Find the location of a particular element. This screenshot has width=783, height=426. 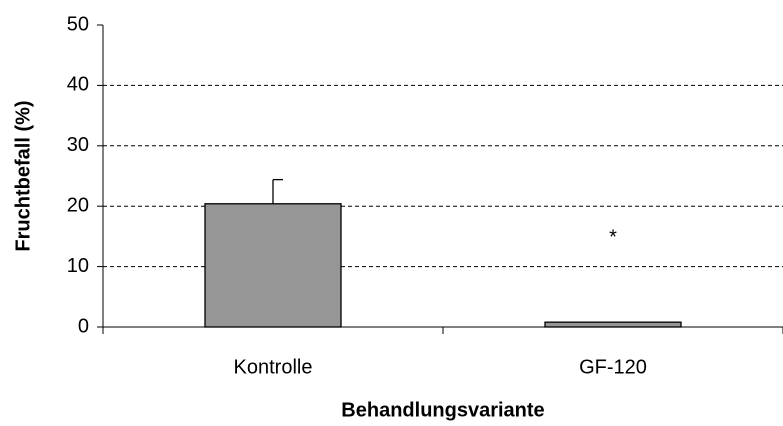

annotation: * is located at coordinates (613, 237).